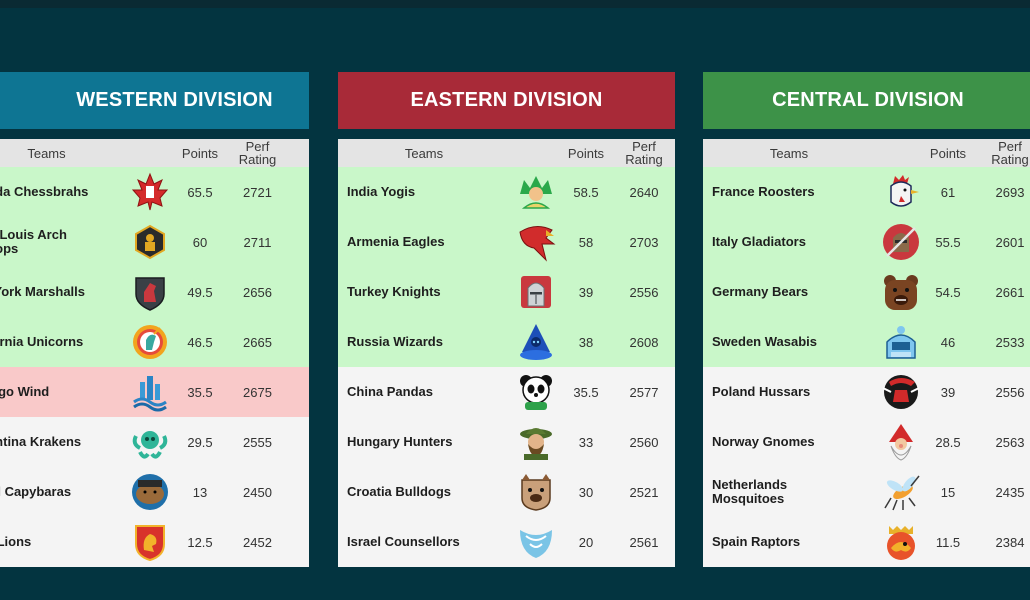  I want to click on counsellor-icon, so click(536, 542).